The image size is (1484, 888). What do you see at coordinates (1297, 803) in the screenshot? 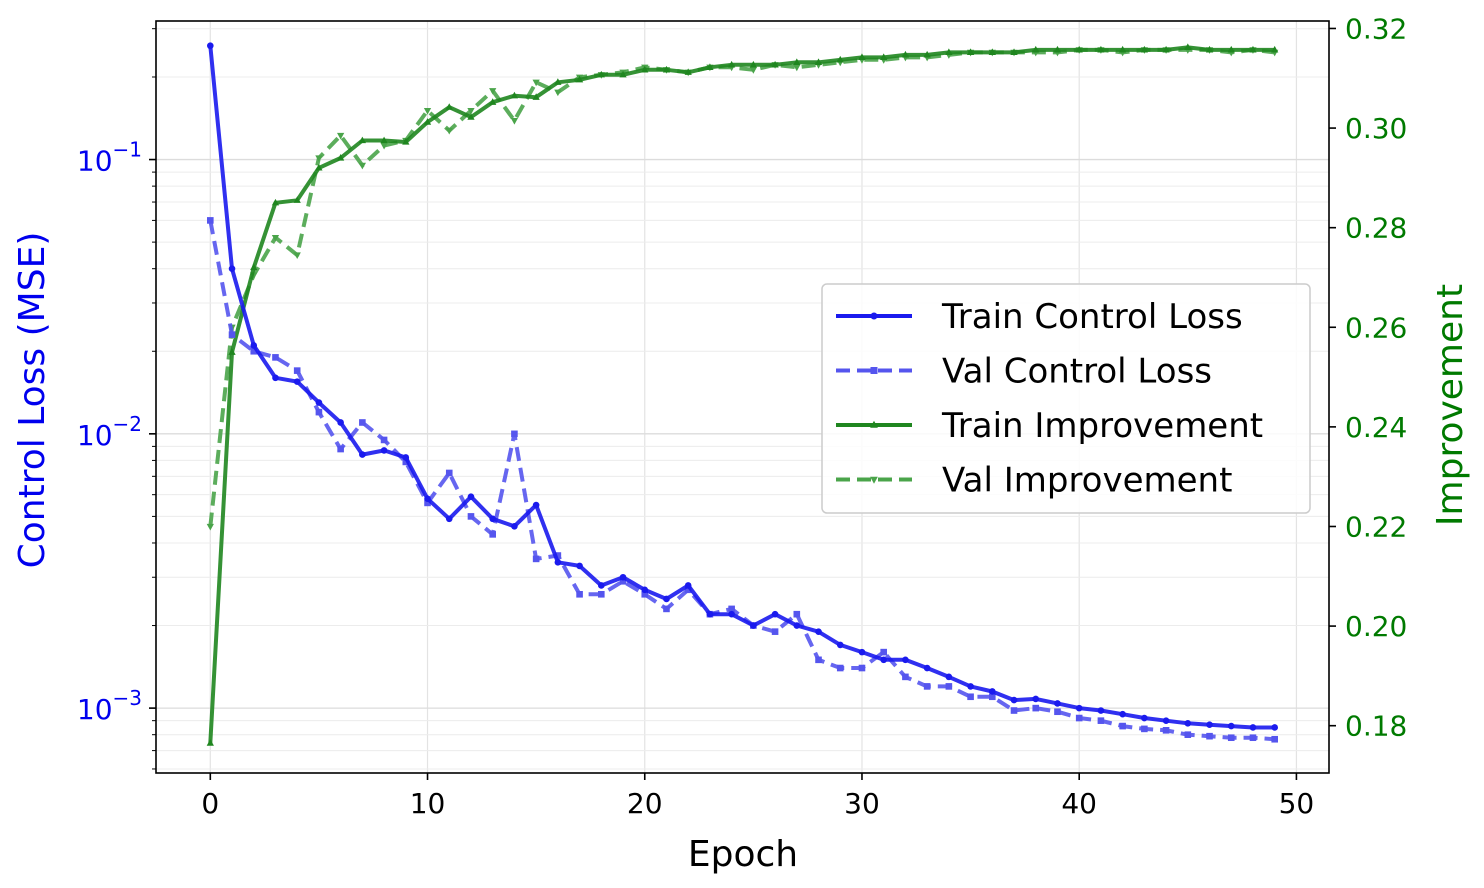
I see `x-tick-label: 50` at bounding box center [1297, 803].